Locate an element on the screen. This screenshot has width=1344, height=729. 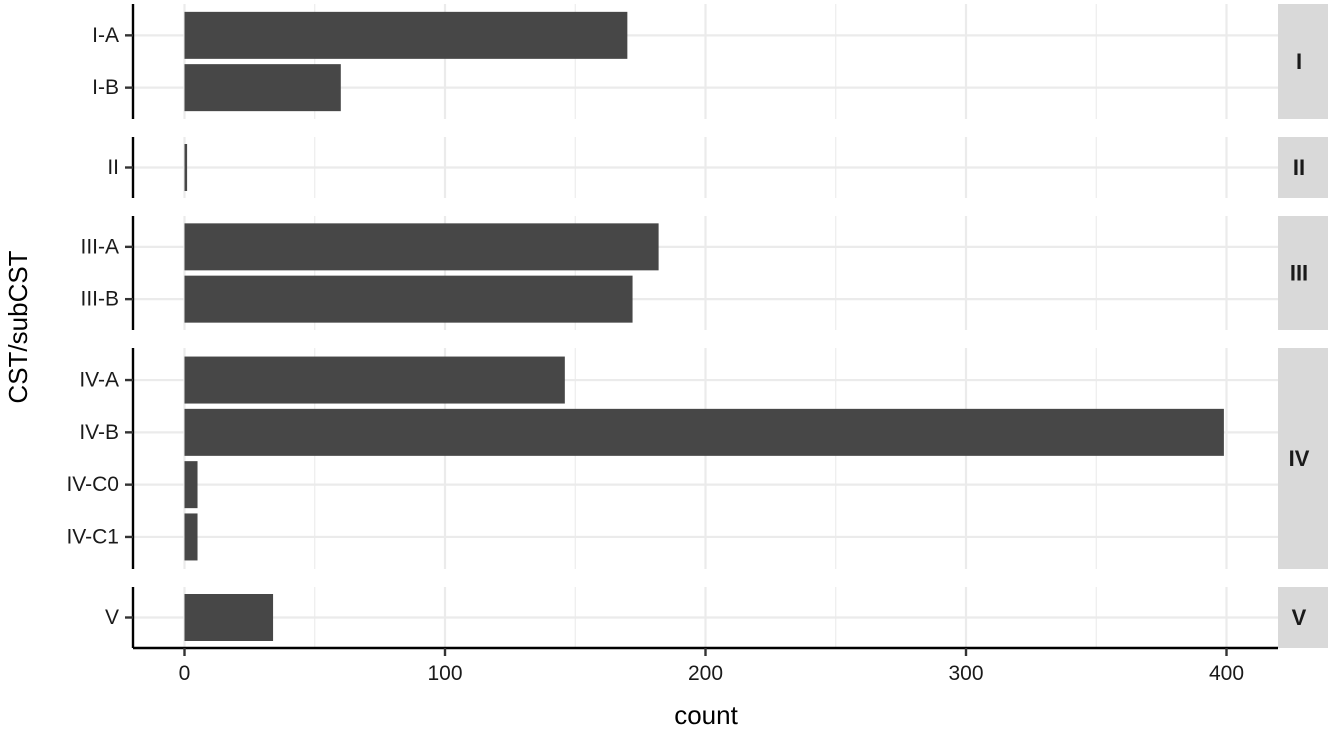
bar-IV-C1 is located at coordinates (191, 537).